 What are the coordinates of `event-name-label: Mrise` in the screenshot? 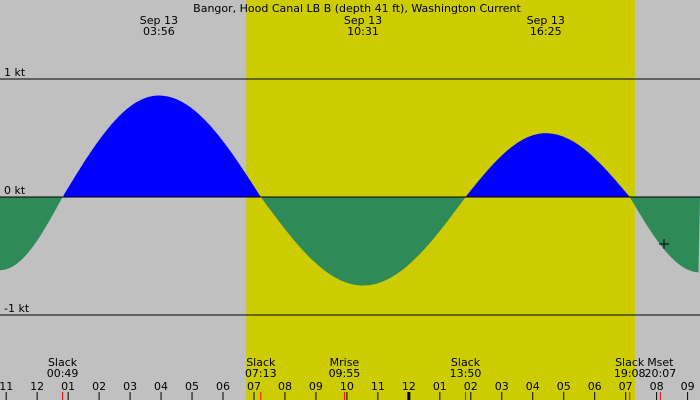 It's located at (345, 362).